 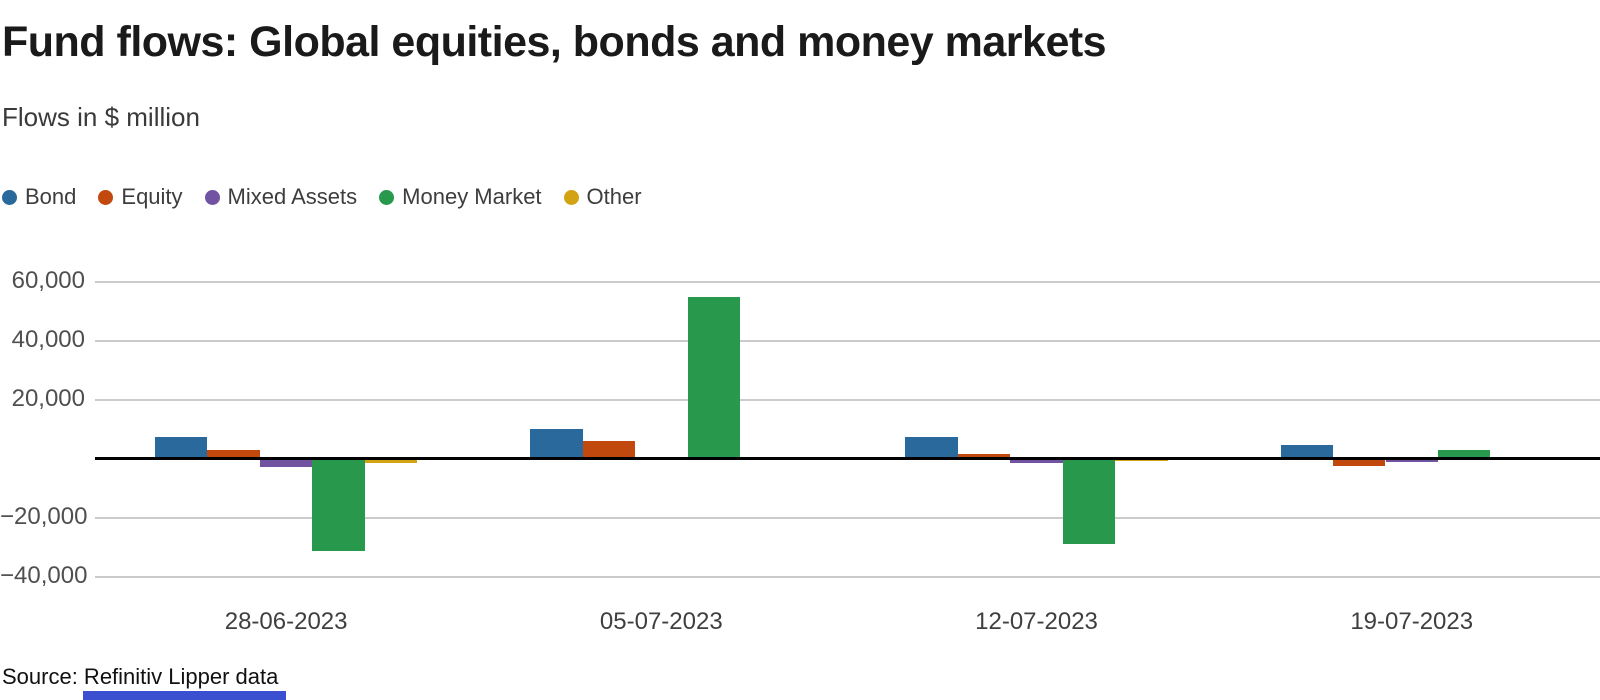 I want to click on bar-money-market-12-07-2023, so click(x=1089, y=501).